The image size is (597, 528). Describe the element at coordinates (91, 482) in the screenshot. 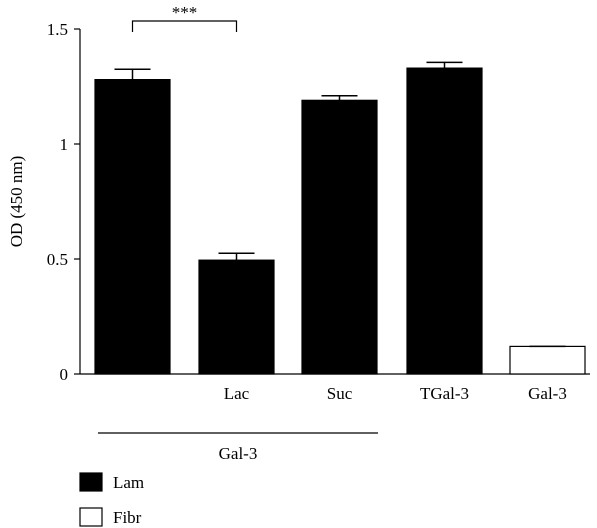

I see `legend-swatch-lam` at that location.